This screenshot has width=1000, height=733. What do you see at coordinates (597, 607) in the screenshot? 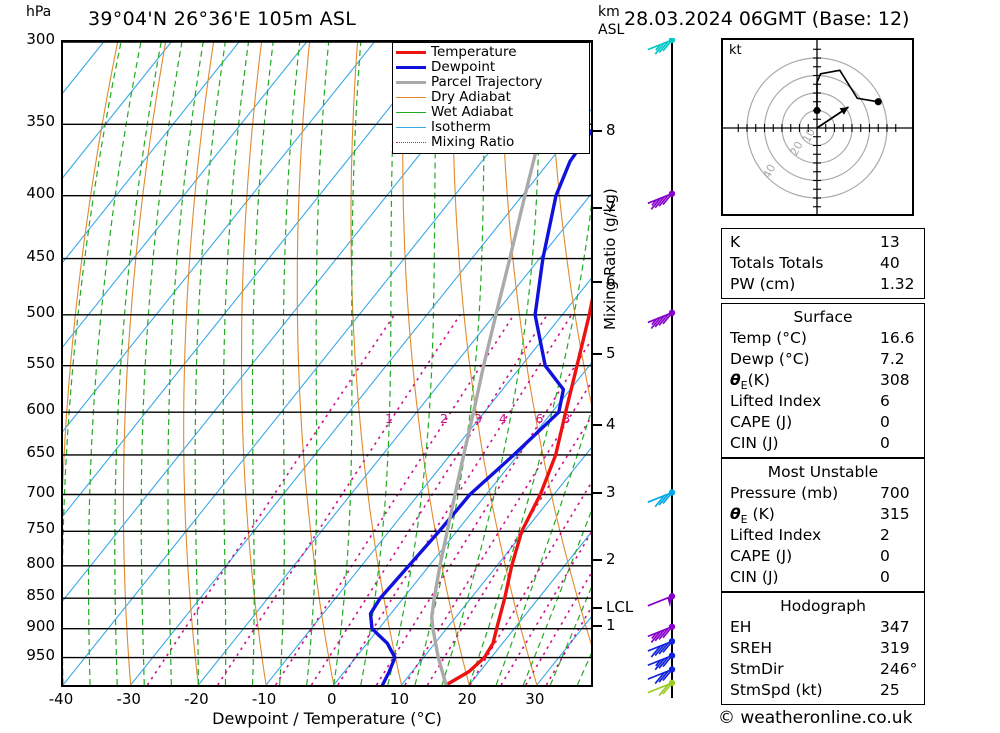
I see `lcl-tick-mark` at bounding box center [597, 607].